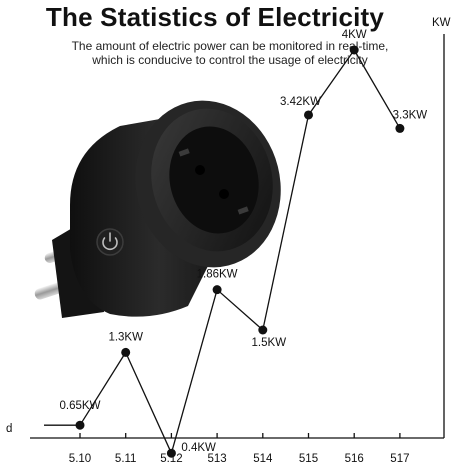 Image resolution: width=470 pixels, height=470 pixels. I want to click on x-tick-label: 517, so click(399, 459).